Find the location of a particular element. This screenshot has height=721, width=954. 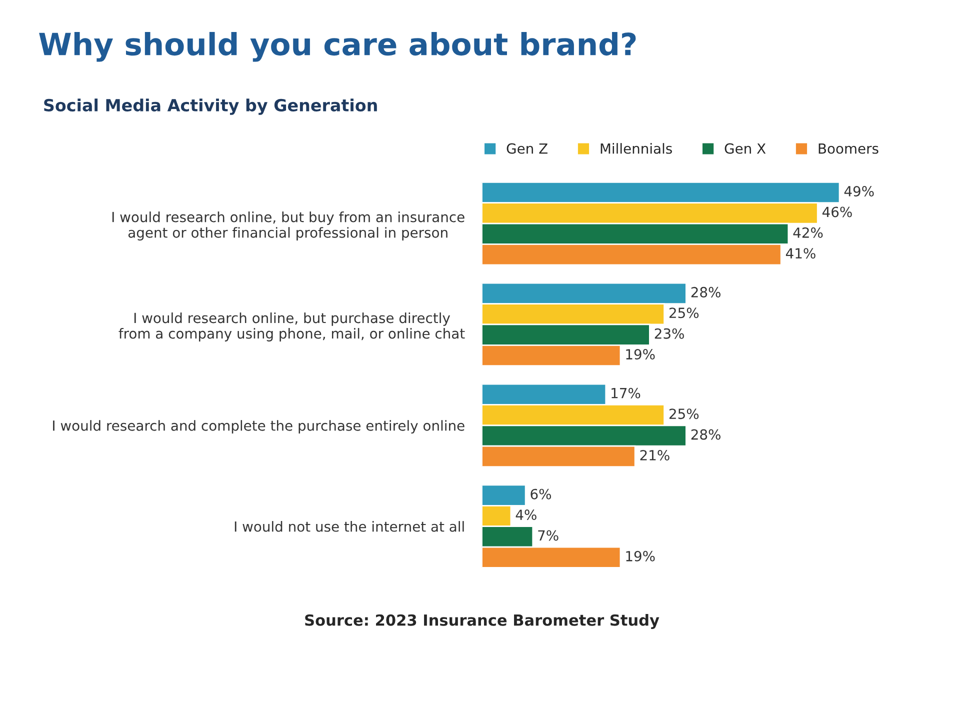

data-label: 17% is located at coordinates (626, 393).